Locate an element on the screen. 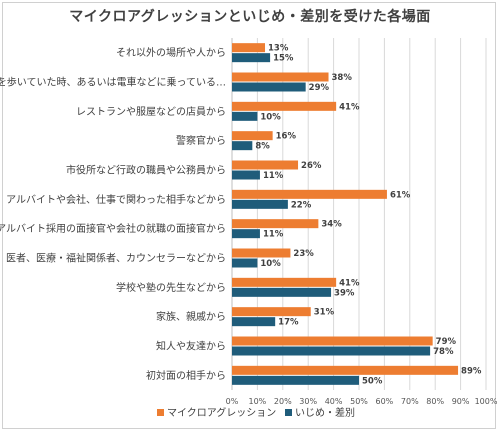  data-label: 26% is located at coordinates (311, 166).